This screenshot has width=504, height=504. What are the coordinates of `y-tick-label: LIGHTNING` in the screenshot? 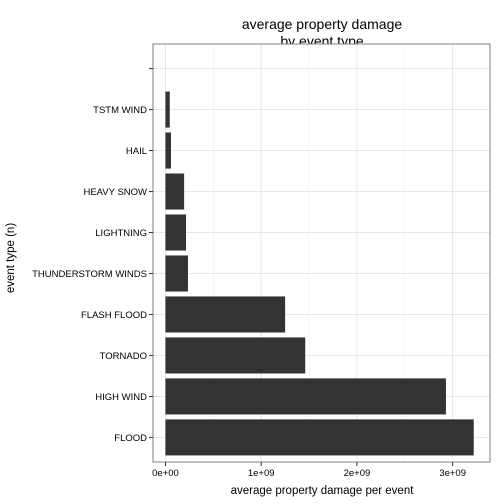 It's located at (121, 233).